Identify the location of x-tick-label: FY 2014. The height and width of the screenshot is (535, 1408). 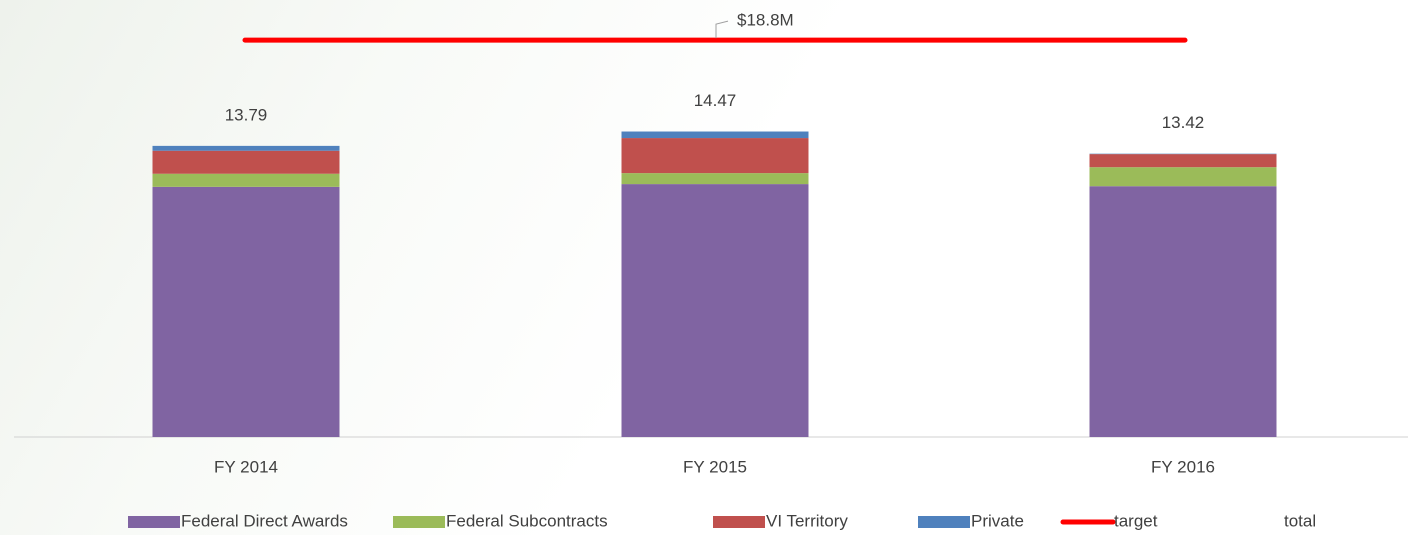
(246, 466).